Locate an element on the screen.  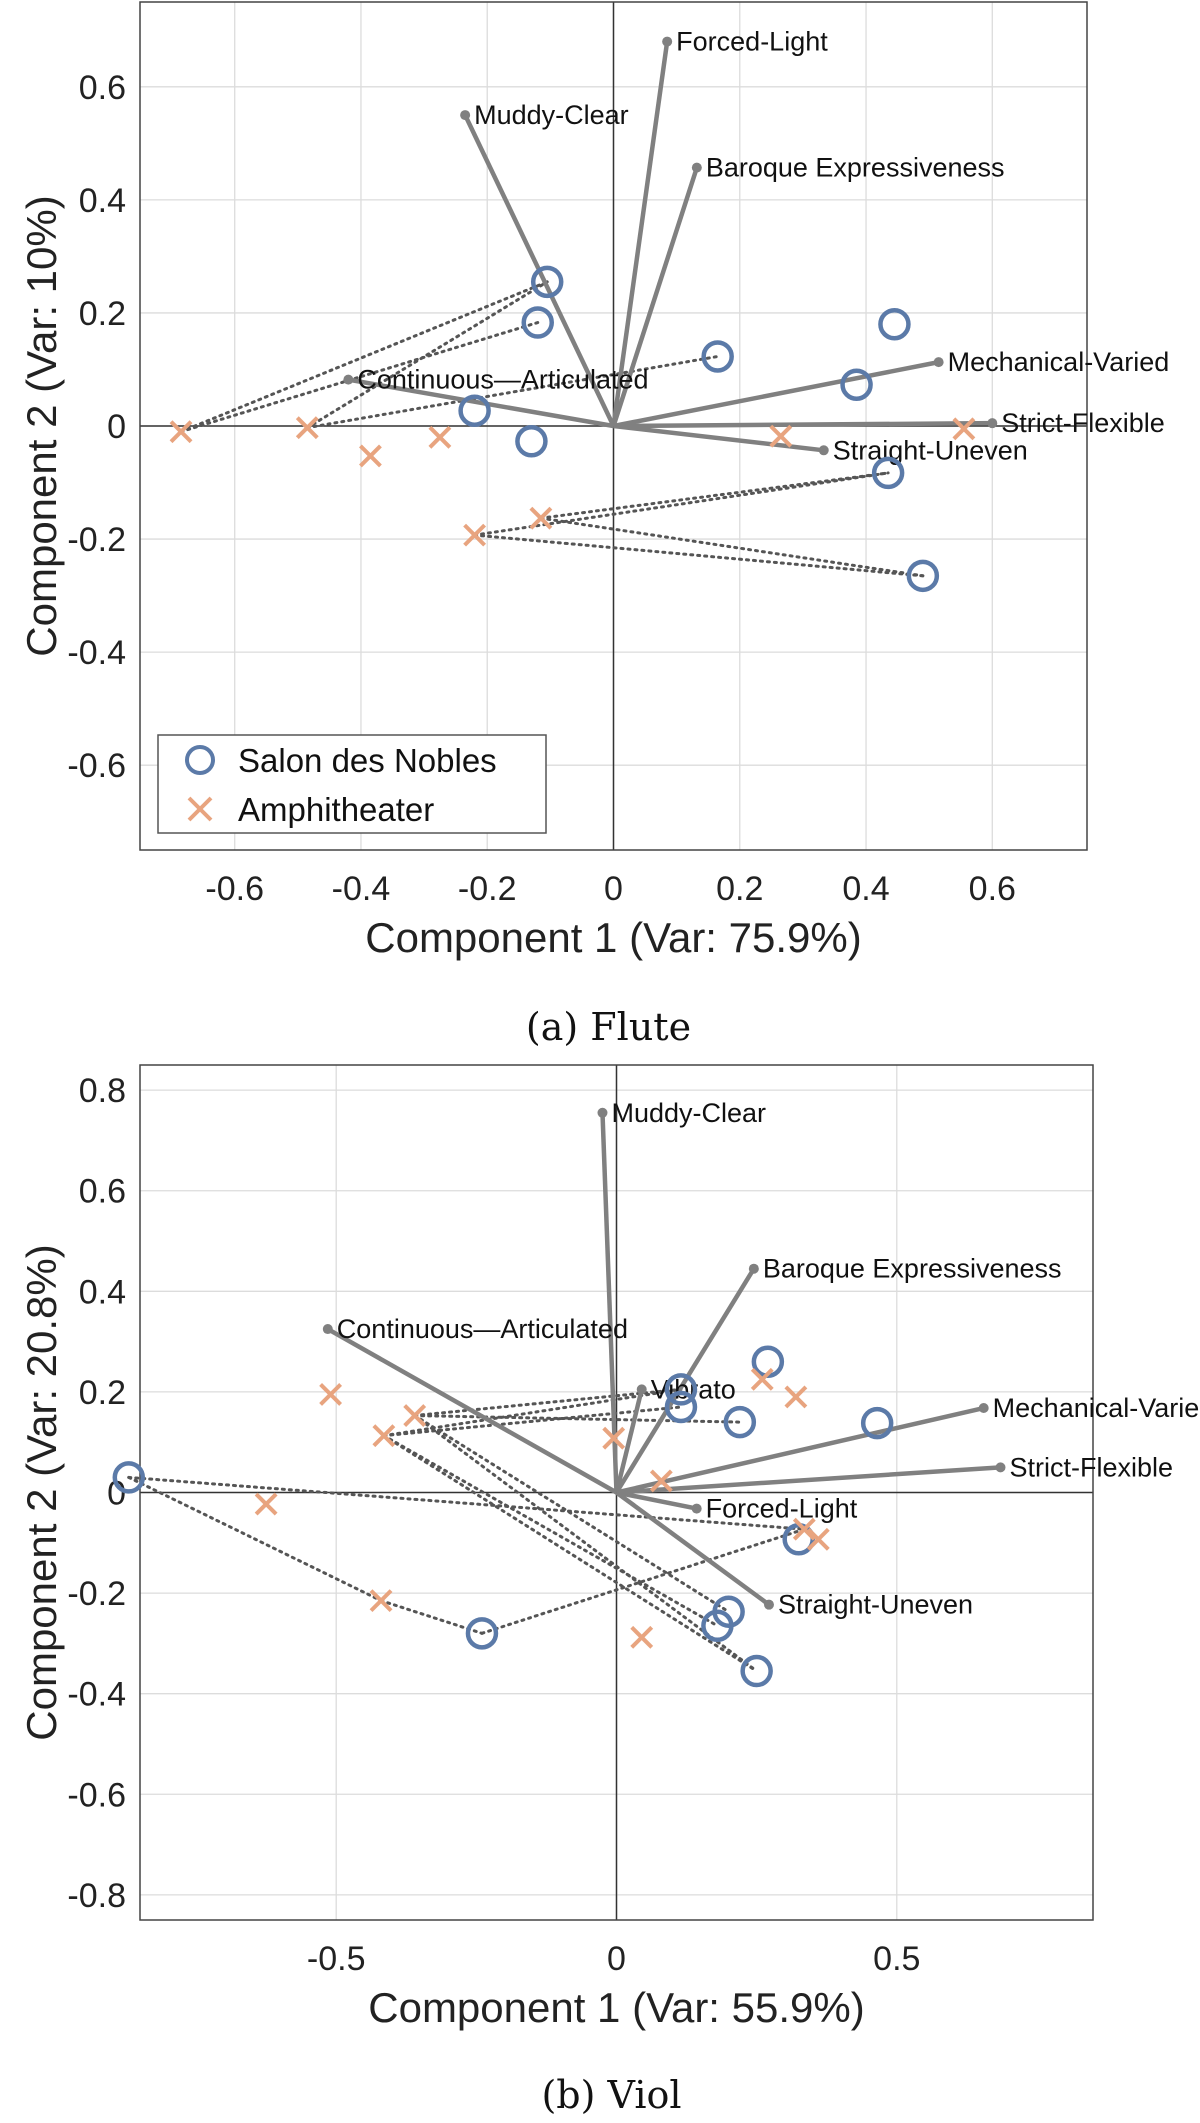
y-tick-label: -0.8 is located at coordinates (96, 1896).